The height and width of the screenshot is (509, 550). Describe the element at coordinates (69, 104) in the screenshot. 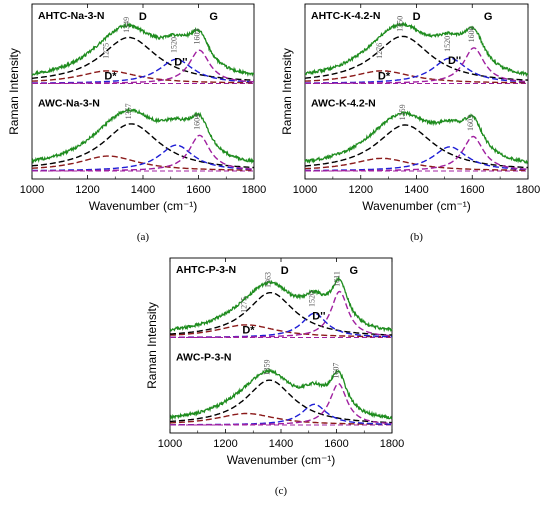

I see `sample-label: AWC-Na-3-N` at that location.